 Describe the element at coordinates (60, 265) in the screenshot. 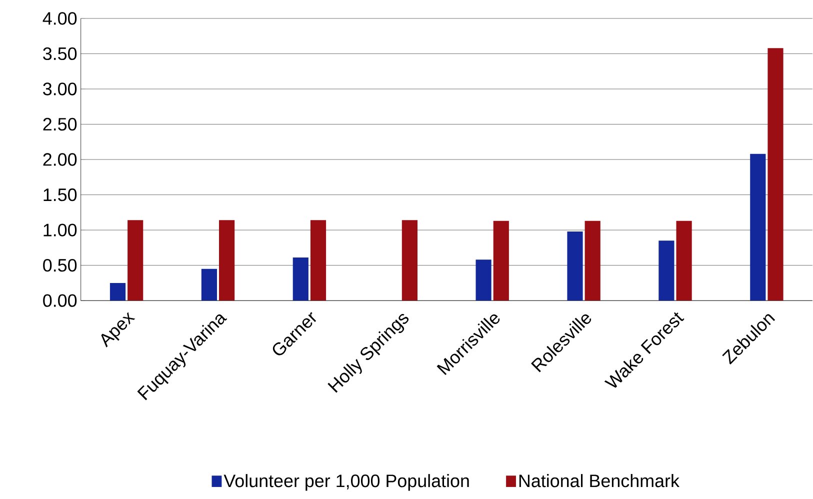

I see `y-tick-label: 0.50` at that location.